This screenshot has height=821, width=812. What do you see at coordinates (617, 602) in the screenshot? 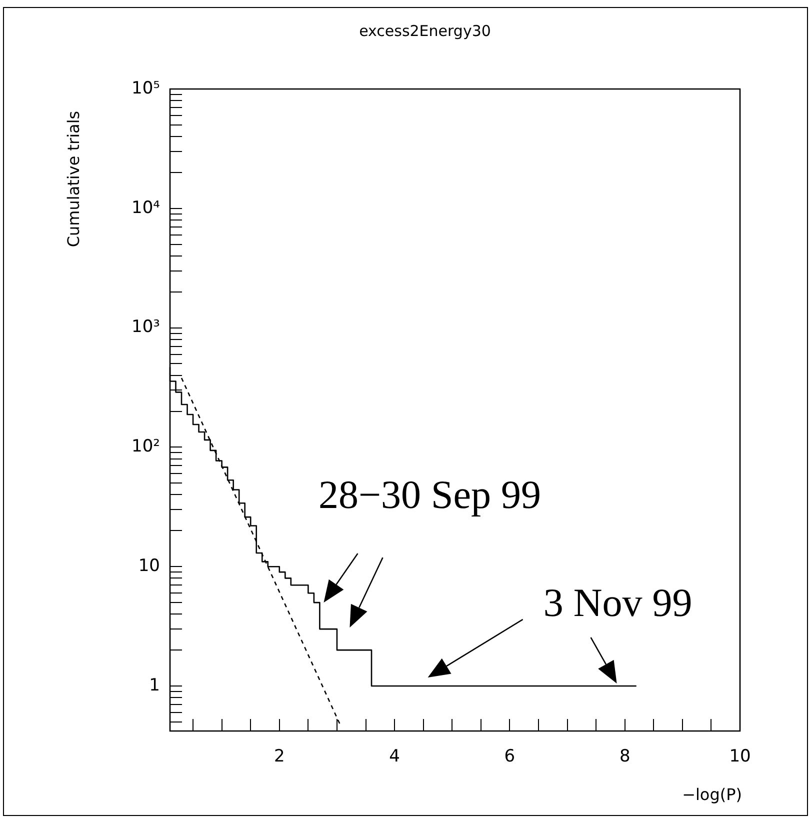
I see `annotation: 3 Nov 99` at bounding box center [617, 602].